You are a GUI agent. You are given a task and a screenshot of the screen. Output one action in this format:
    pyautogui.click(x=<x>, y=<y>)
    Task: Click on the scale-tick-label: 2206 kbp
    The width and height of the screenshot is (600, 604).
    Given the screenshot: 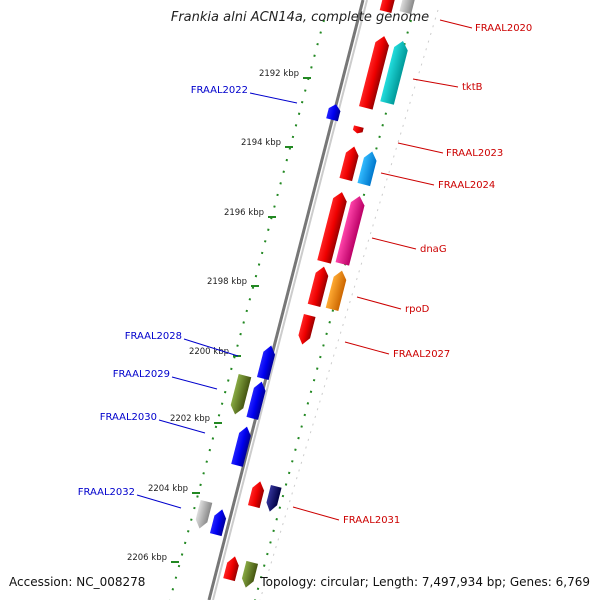 What is the action you would take?
    pyautogui.click(x=147, y=558)
    